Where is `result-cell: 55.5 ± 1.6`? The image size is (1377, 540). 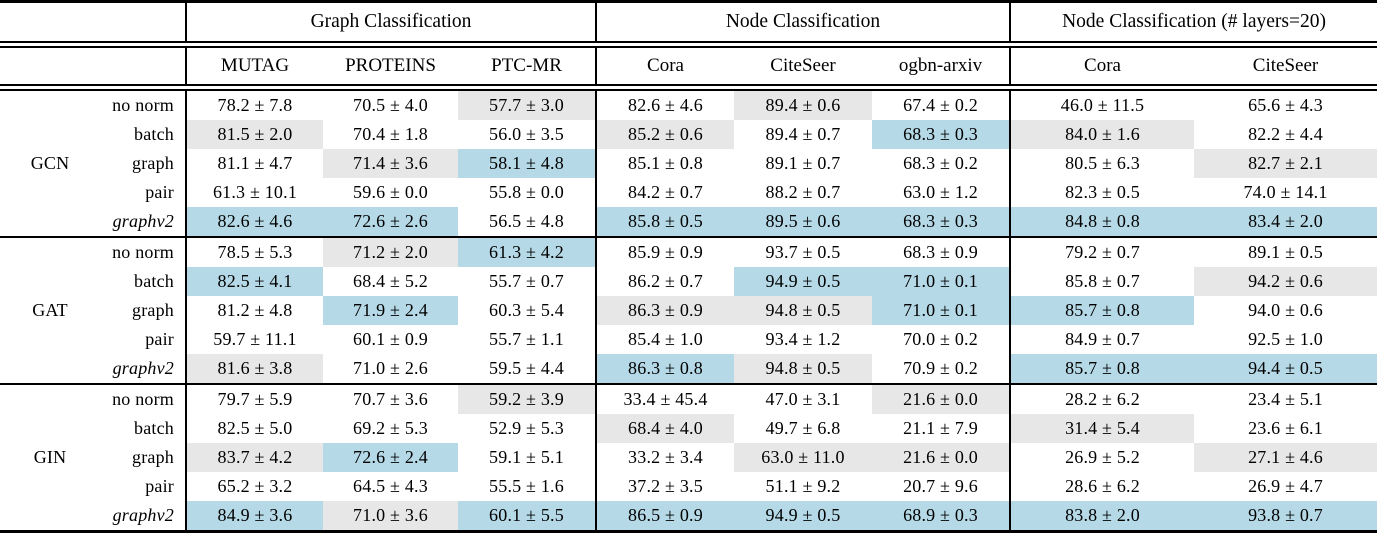
result-cell: 55.5 ± 1.6 is located at coordinates (527, 486).